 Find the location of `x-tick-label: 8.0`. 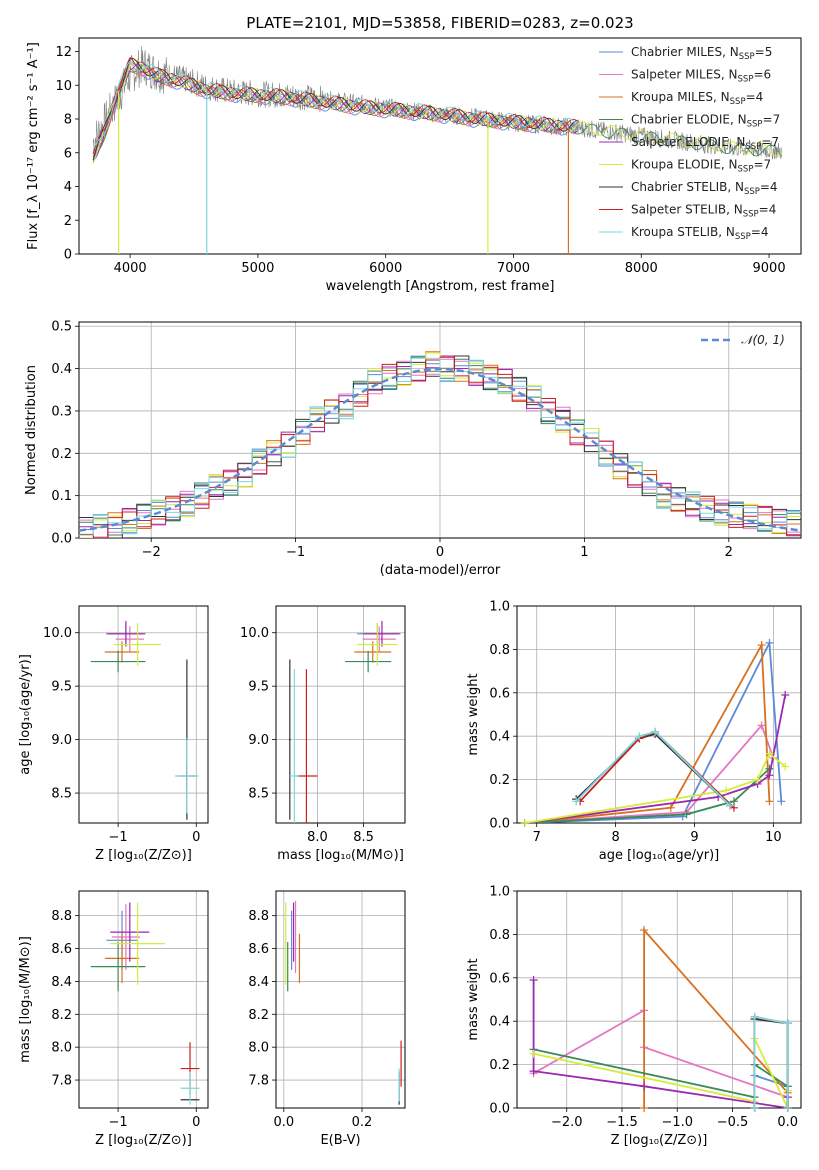

x-tick-label: 8.0 is located at coordinates (317, 837).